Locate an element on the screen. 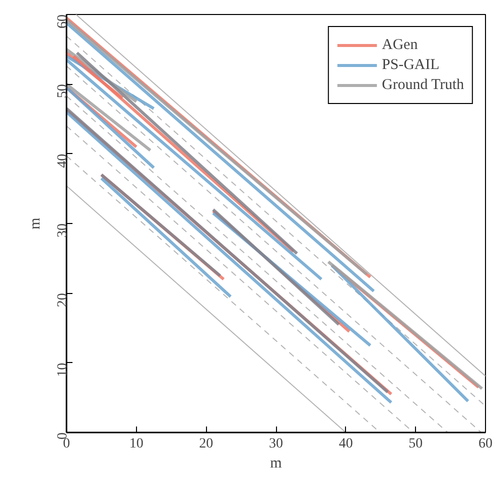  legend-label: PS-GAIL is located at coordinates (411, 65).